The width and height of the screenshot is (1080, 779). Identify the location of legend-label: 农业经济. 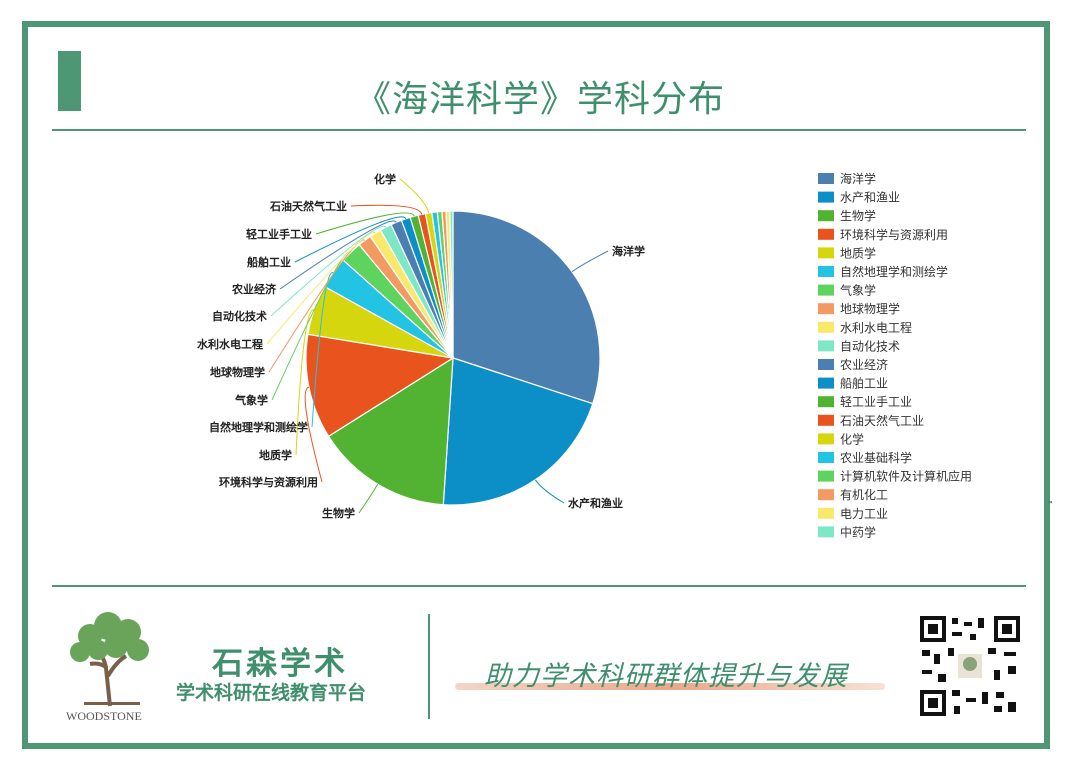
(864, 364).